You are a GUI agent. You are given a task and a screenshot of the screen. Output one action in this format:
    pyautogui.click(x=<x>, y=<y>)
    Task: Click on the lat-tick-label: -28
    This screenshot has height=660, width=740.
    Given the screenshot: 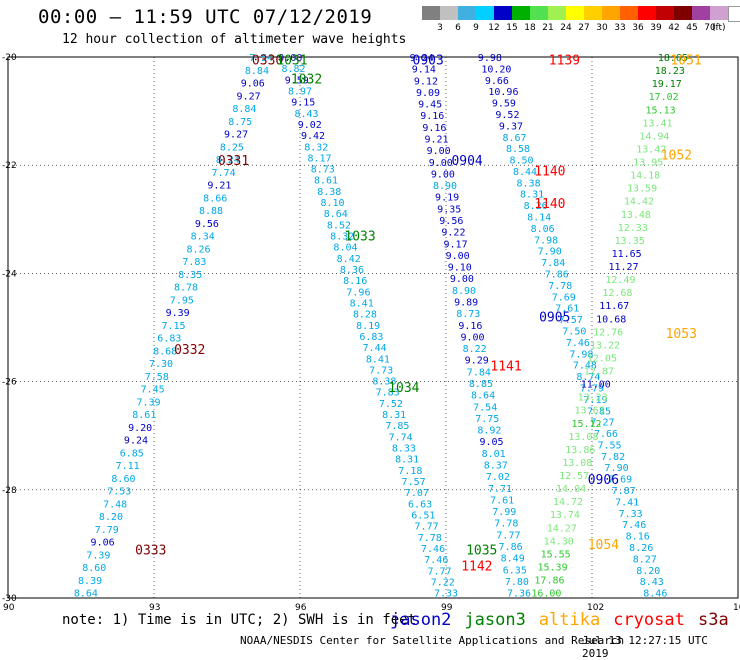 What is the action you would take?
    pyautogui.click(x=9, y=491)
    